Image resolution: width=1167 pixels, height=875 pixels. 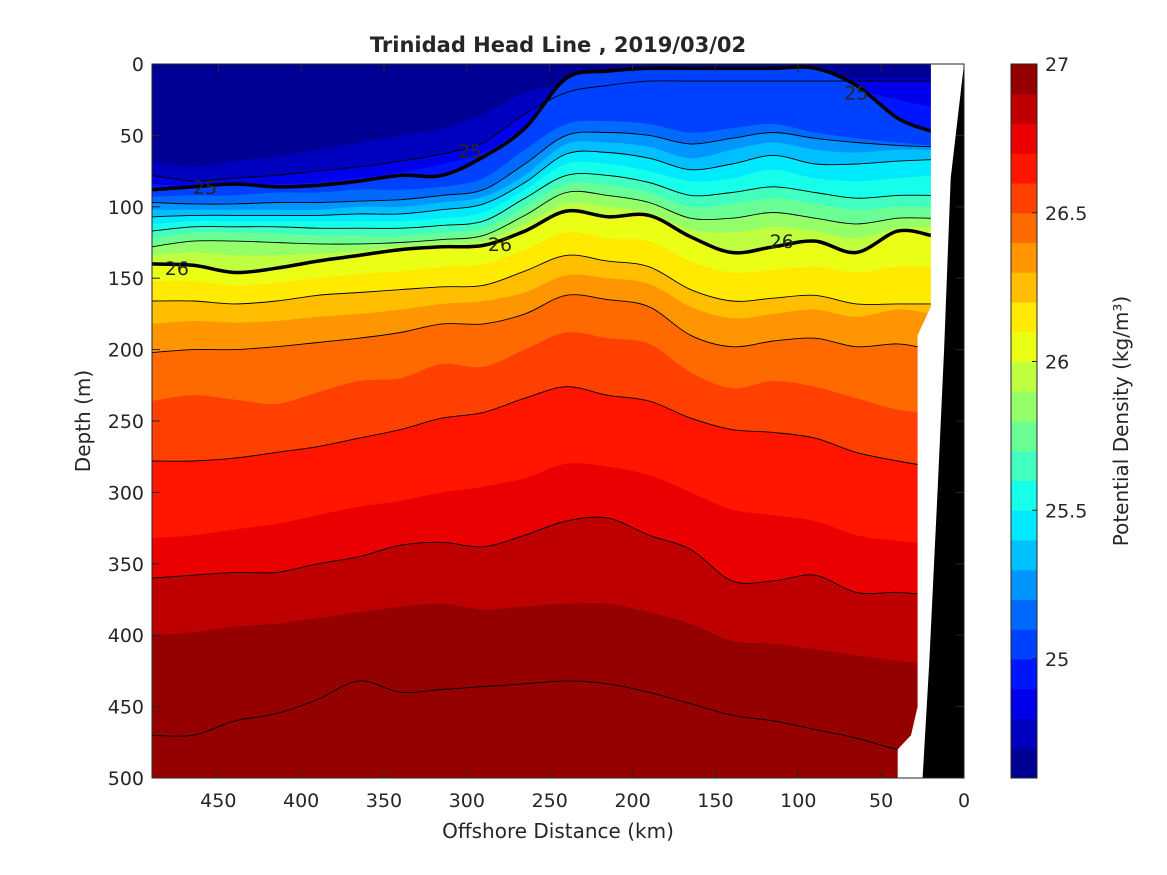 I want to click on y-tick-label: 100, so click(x=126, y=208).